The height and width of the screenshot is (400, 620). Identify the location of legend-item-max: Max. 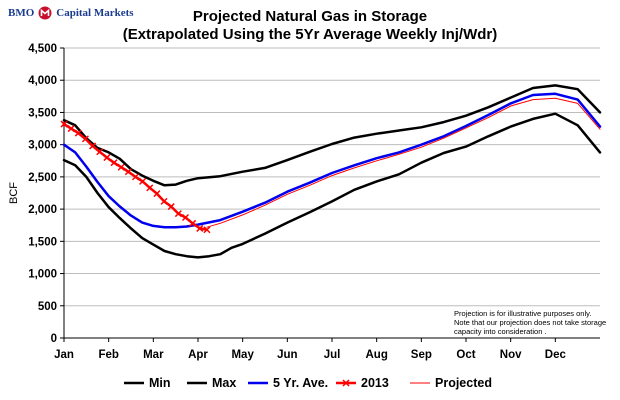
(211, 383).